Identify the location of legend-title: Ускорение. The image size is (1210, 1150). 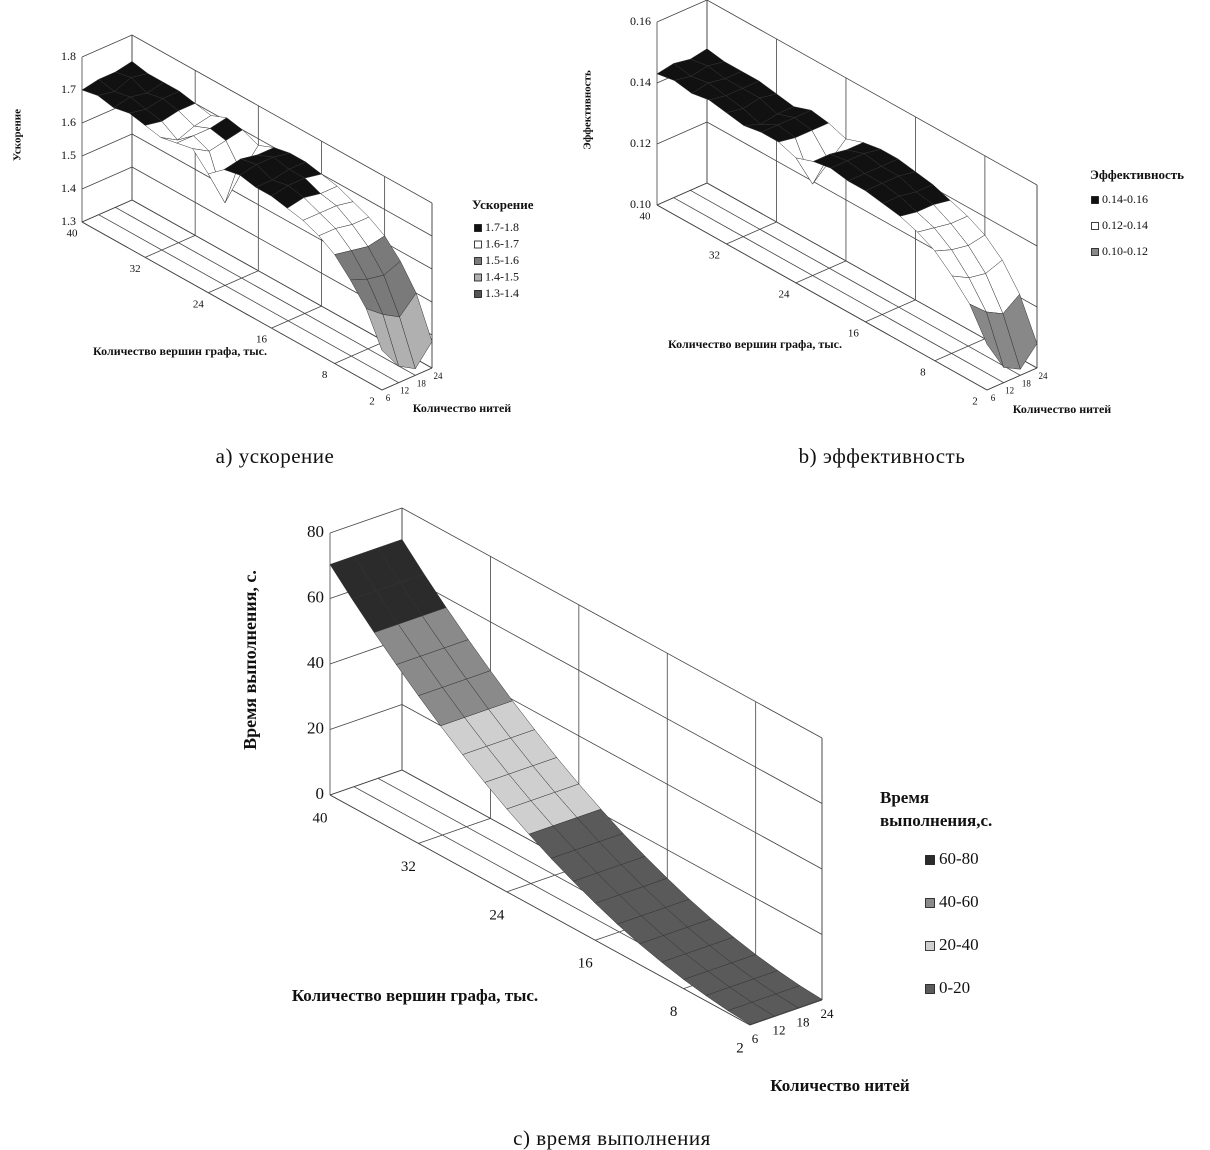
(503, 204).